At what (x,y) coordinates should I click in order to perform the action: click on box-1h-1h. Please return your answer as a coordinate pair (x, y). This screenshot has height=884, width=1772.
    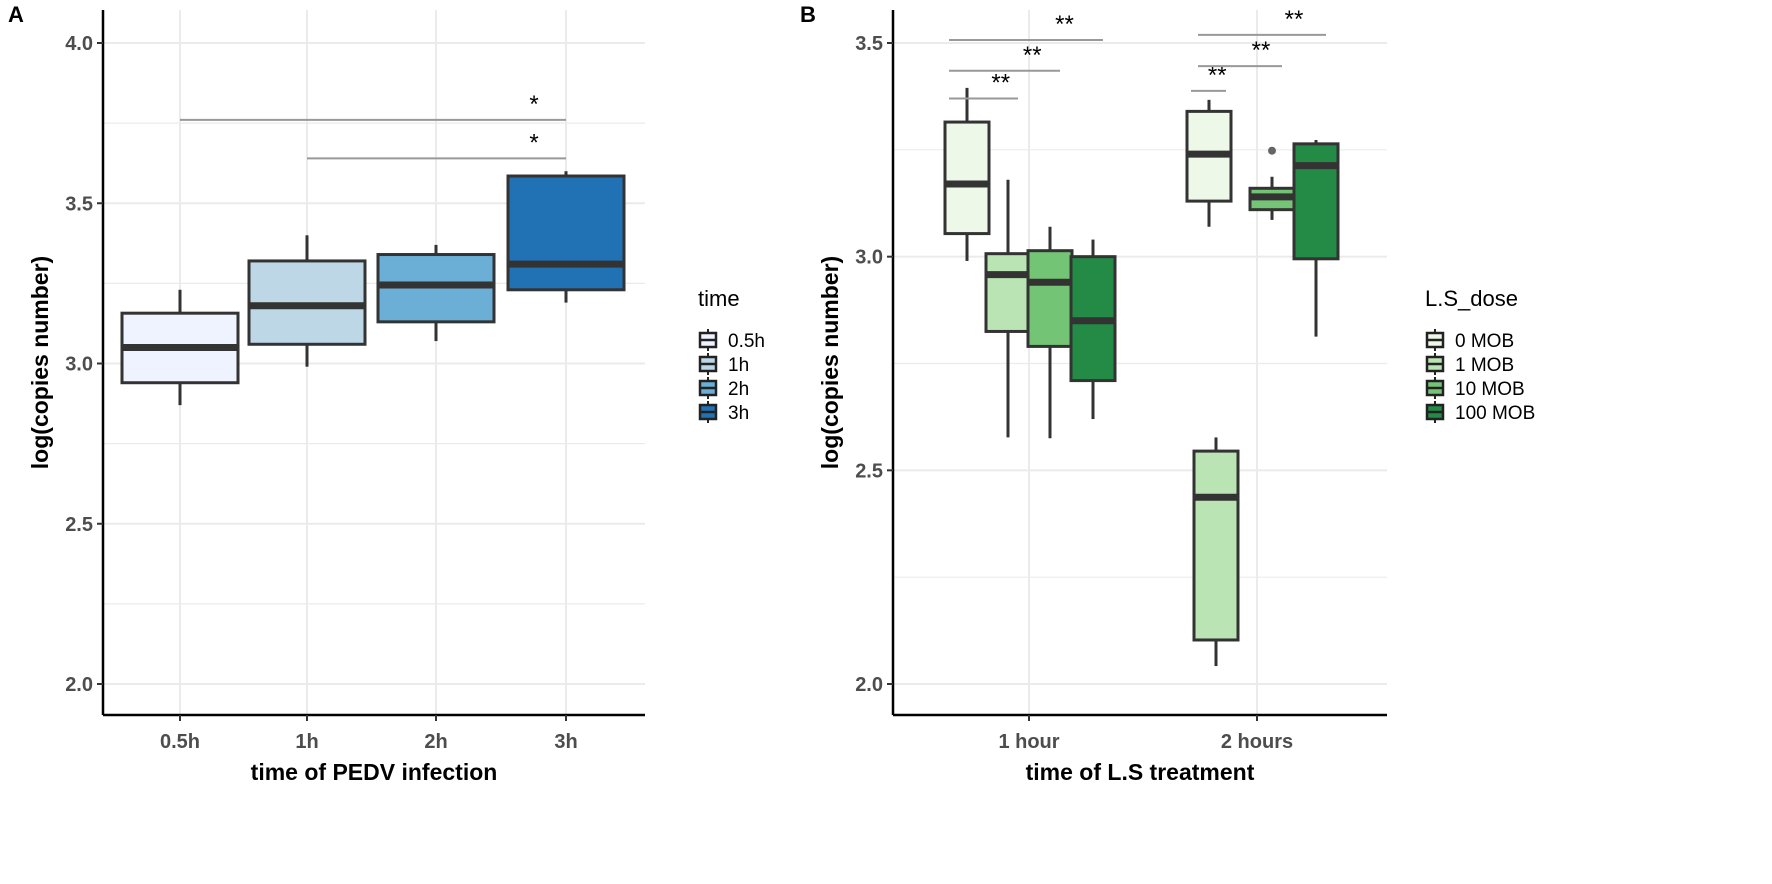
    Looking at the image, I should click on (307, 301).